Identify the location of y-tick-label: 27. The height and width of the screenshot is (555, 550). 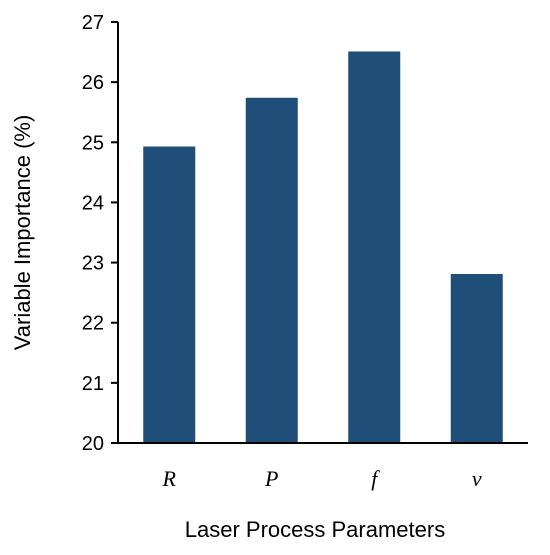
(93, 23).